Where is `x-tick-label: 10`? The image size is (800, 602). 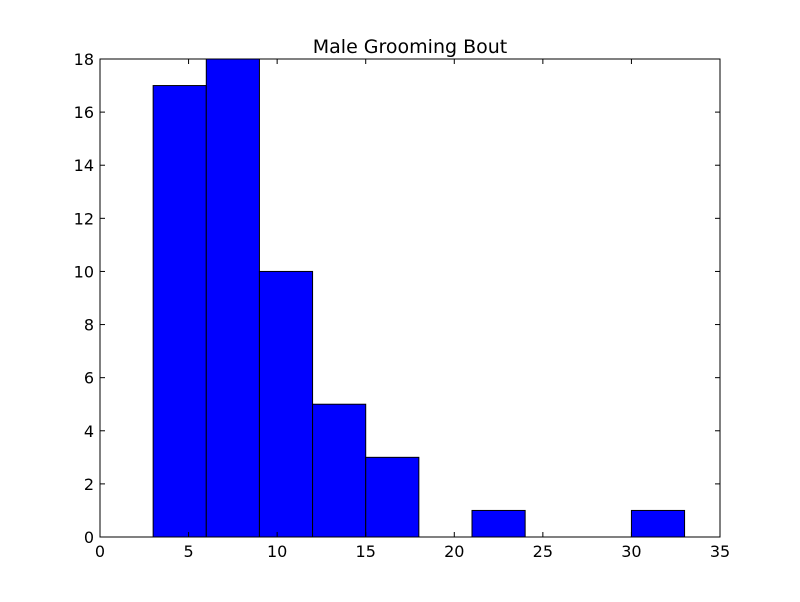 x-tick-label: 10 is located at coordinates (277, 551).